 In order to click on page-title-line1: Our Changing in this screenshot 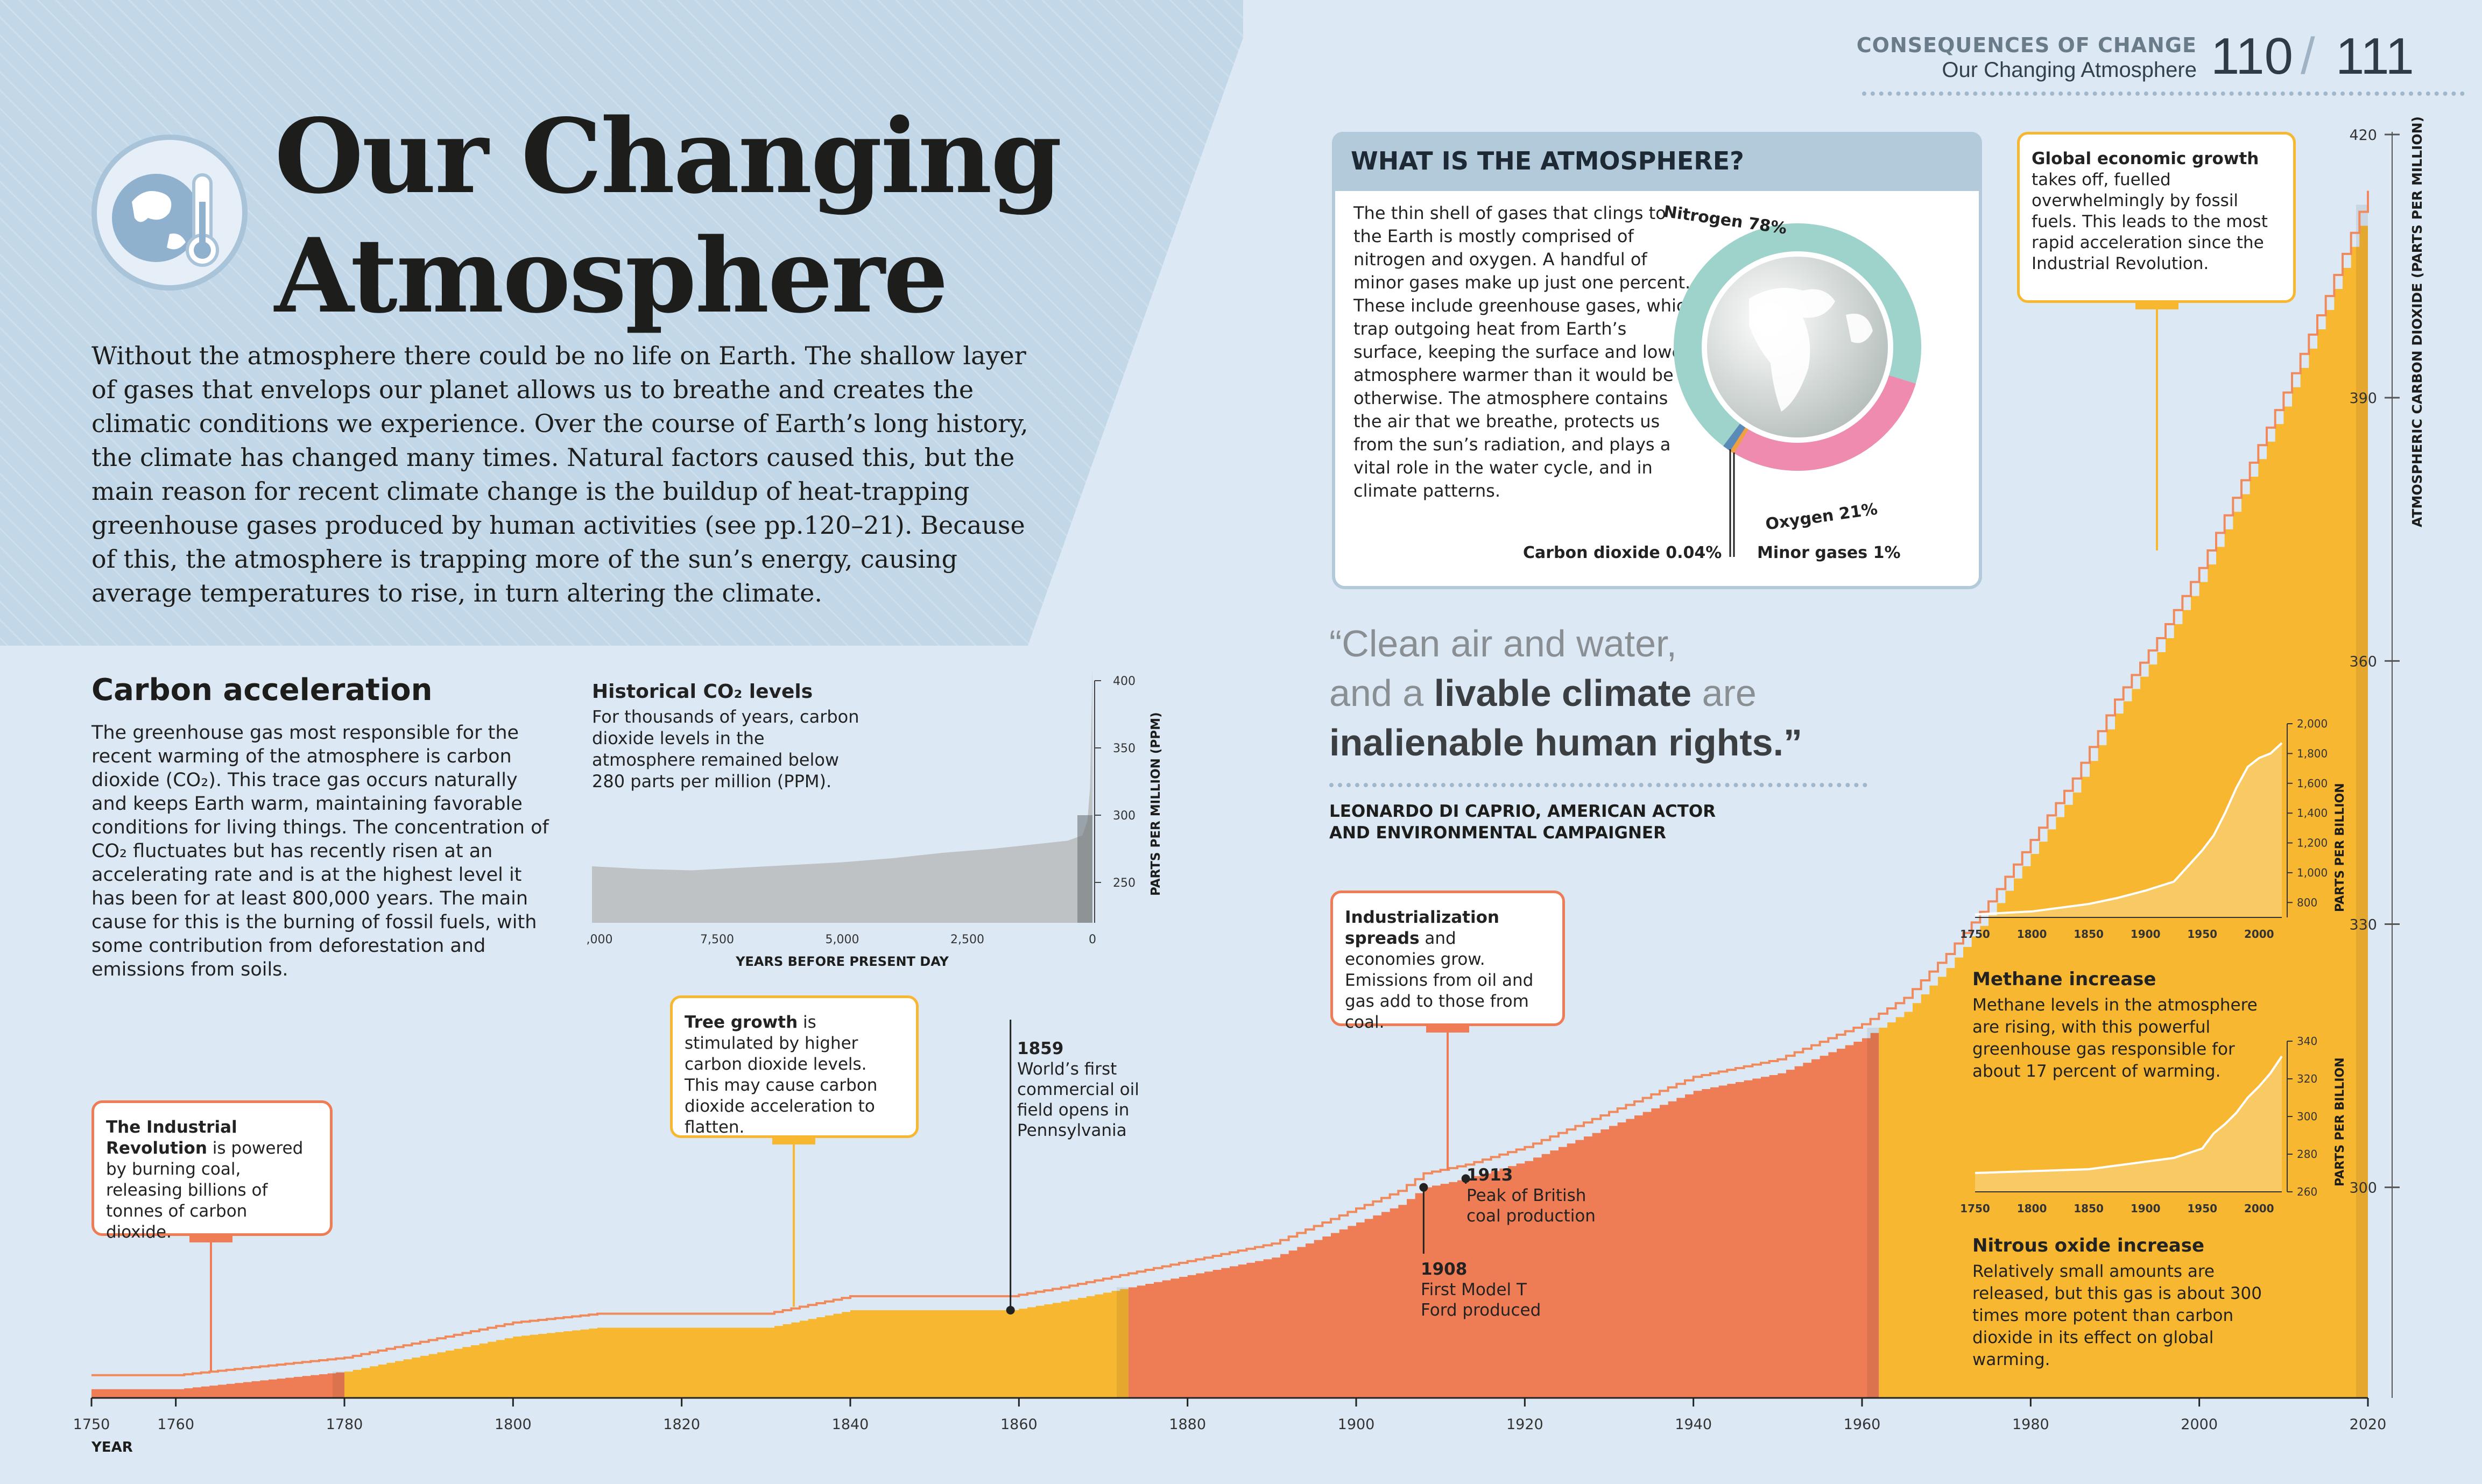, I will do `click(668, 156)`.